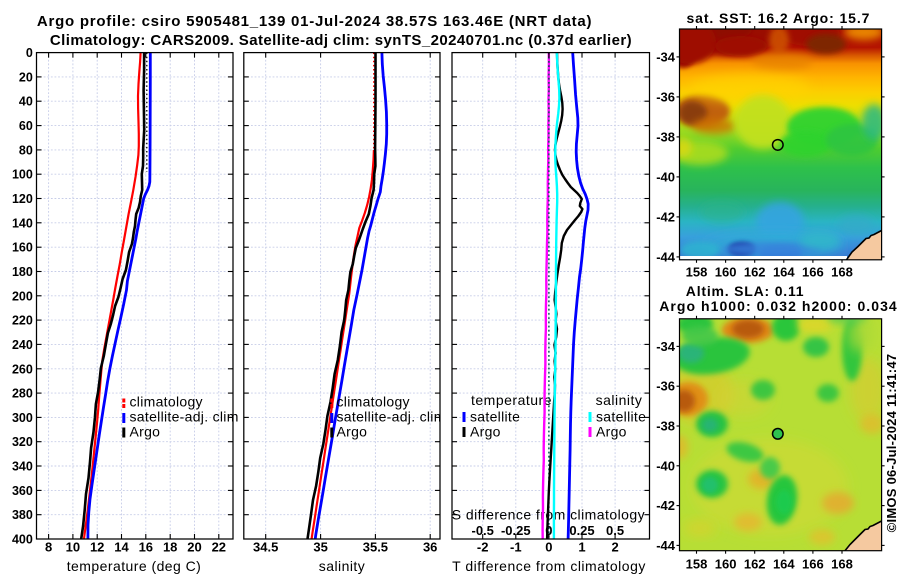 The image size is (900, 580). I want to click on svg-text: 380, so click(22, 515).